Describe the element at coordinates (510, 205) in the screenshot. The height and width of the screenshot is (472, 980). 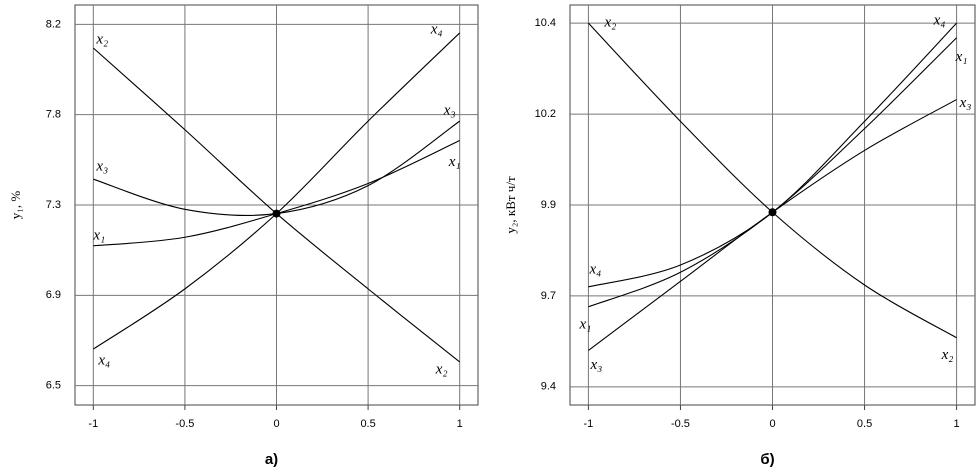
I see `y-axis-label: y₂, кВт ч/т` at that location.